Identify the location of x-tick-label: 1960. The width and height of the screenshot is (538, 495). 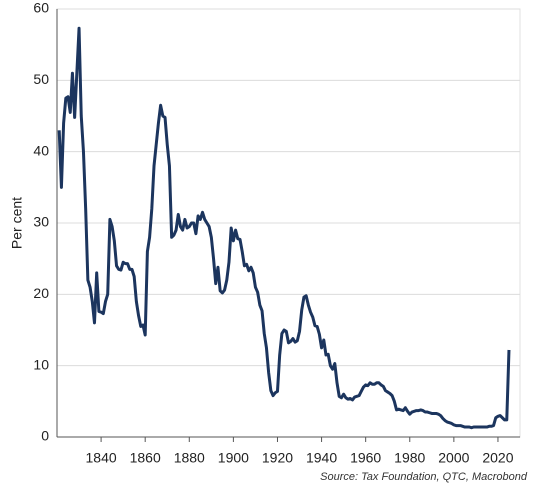
(365, 458).